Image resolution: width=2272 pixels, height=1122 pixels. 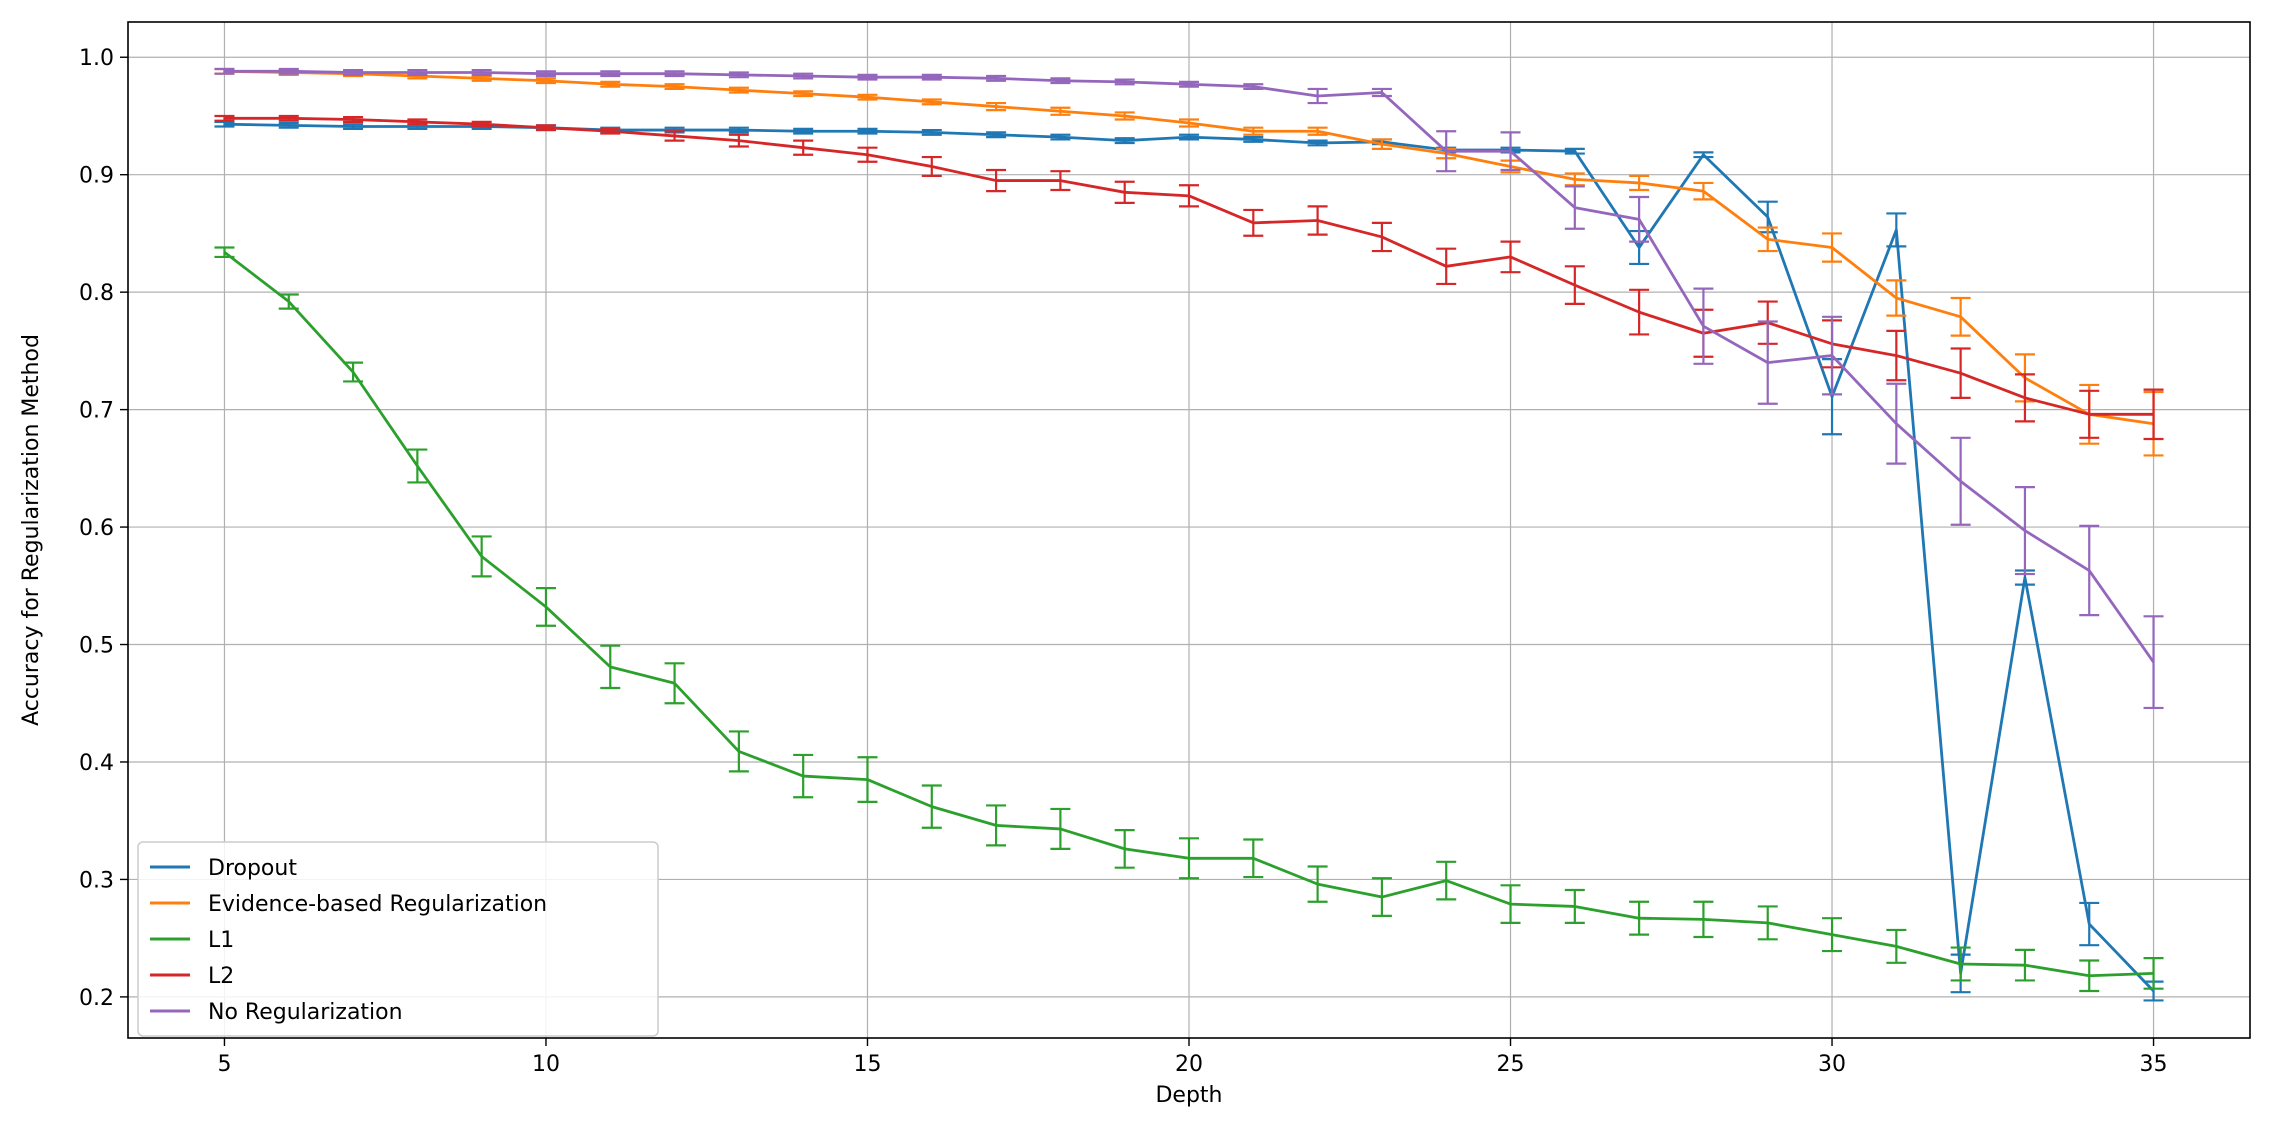 I want to click on legend-item: Dropout, so click(x=223, y=868).